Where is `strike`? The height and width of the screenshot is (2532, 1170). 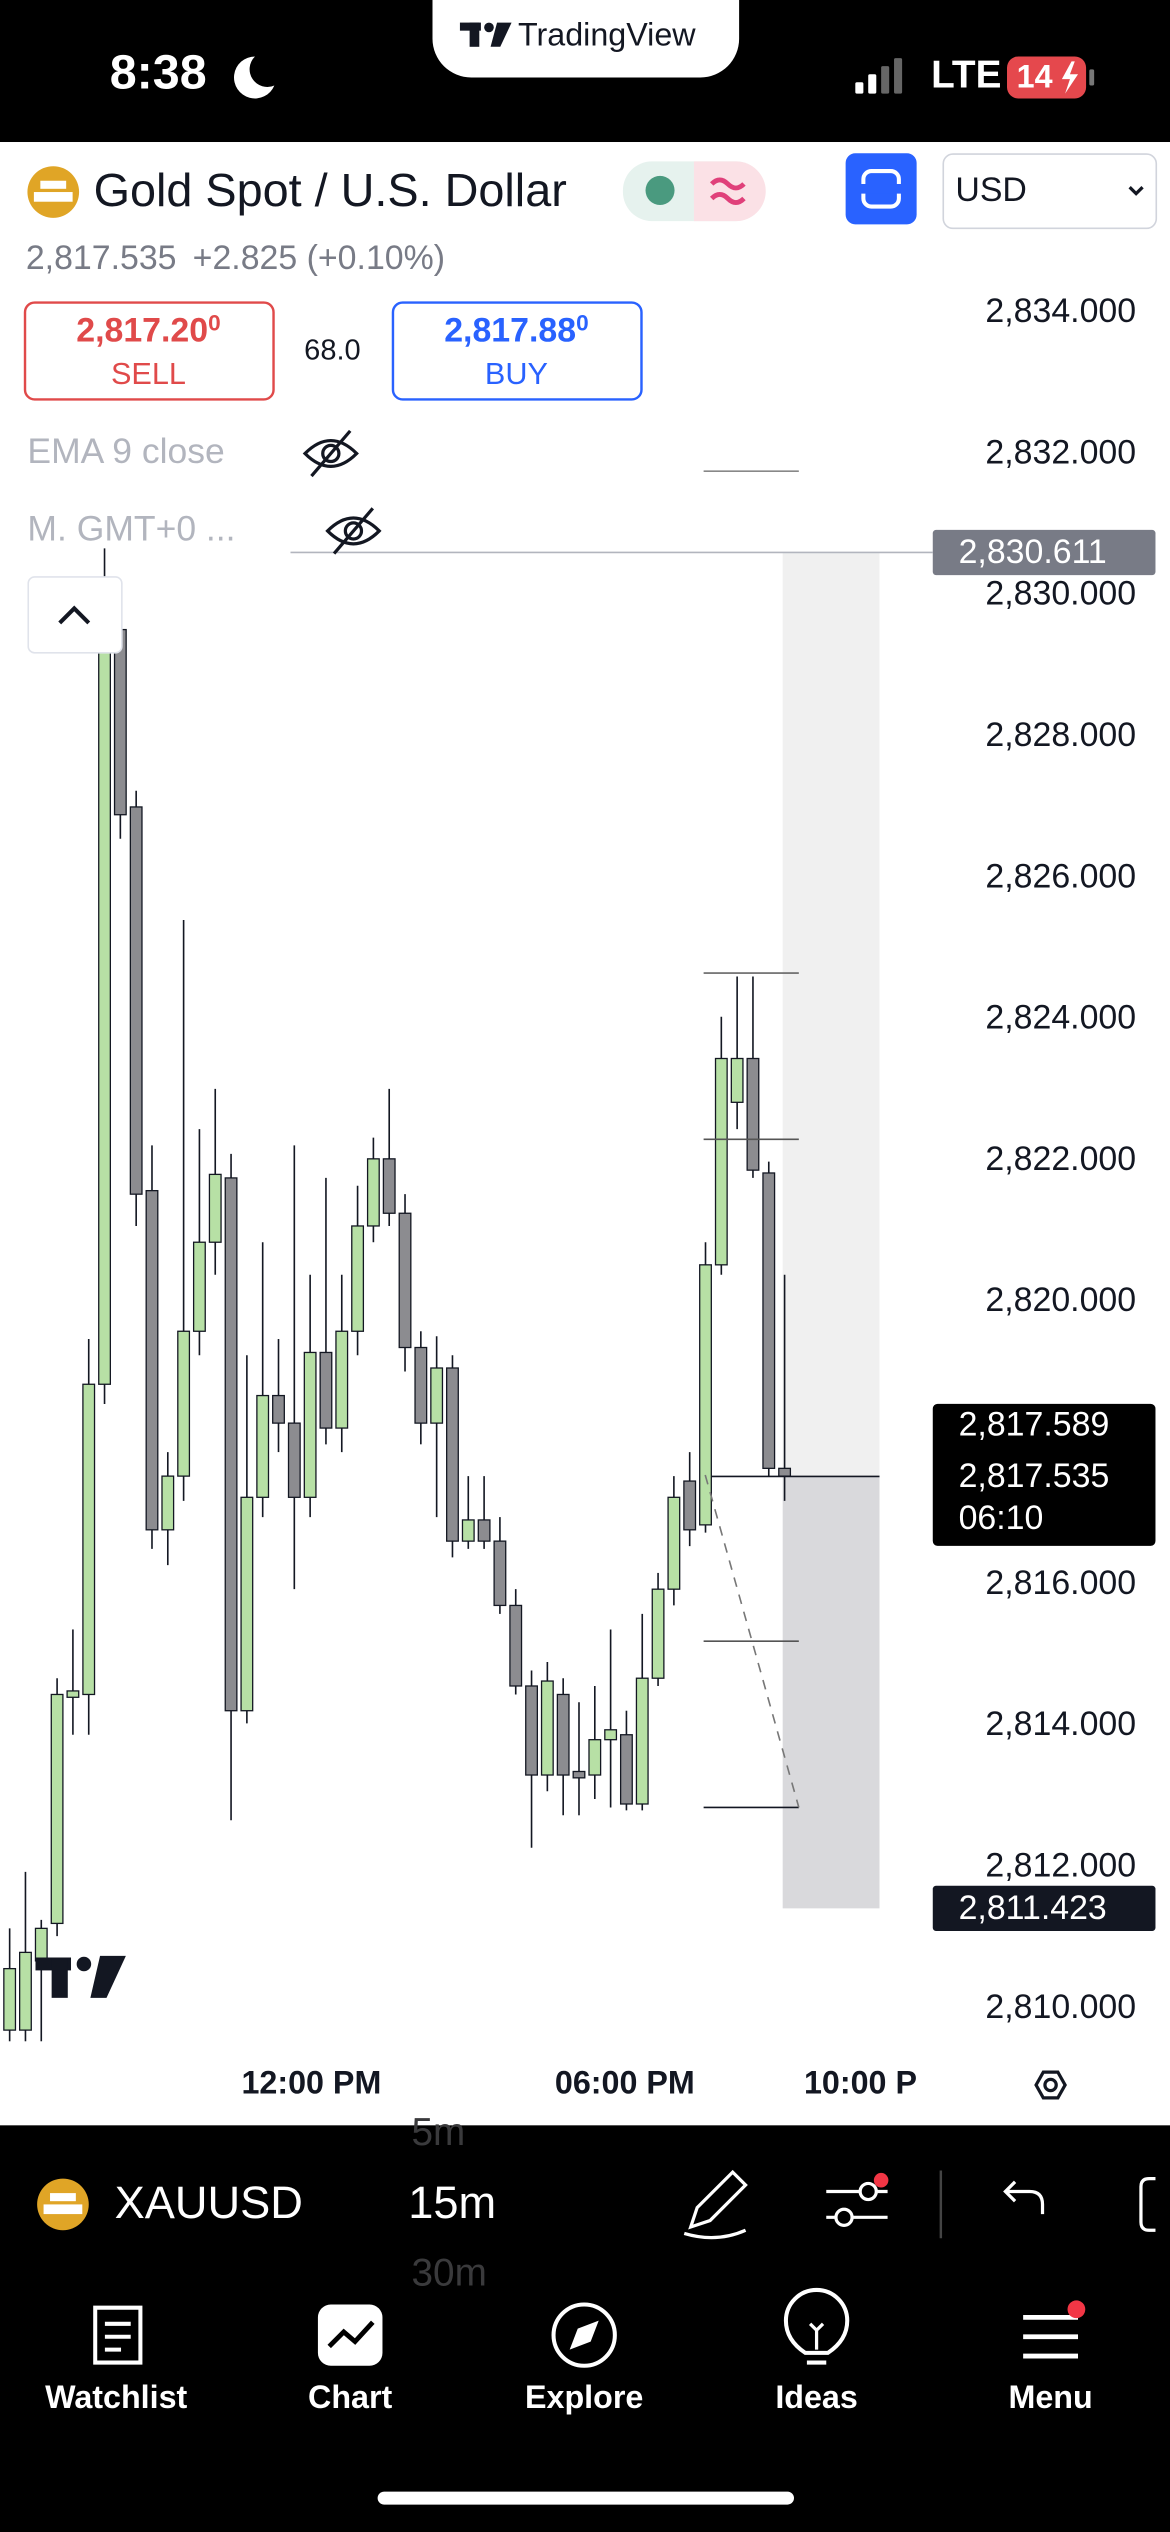 strike is located at coordinates (353, 531).